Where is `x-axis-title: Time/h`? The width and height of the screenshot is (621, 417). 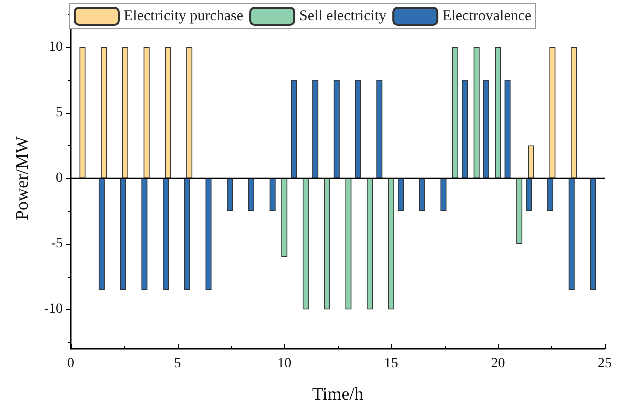
x-axis-title: Time/h is located at coordinates (338, 394).